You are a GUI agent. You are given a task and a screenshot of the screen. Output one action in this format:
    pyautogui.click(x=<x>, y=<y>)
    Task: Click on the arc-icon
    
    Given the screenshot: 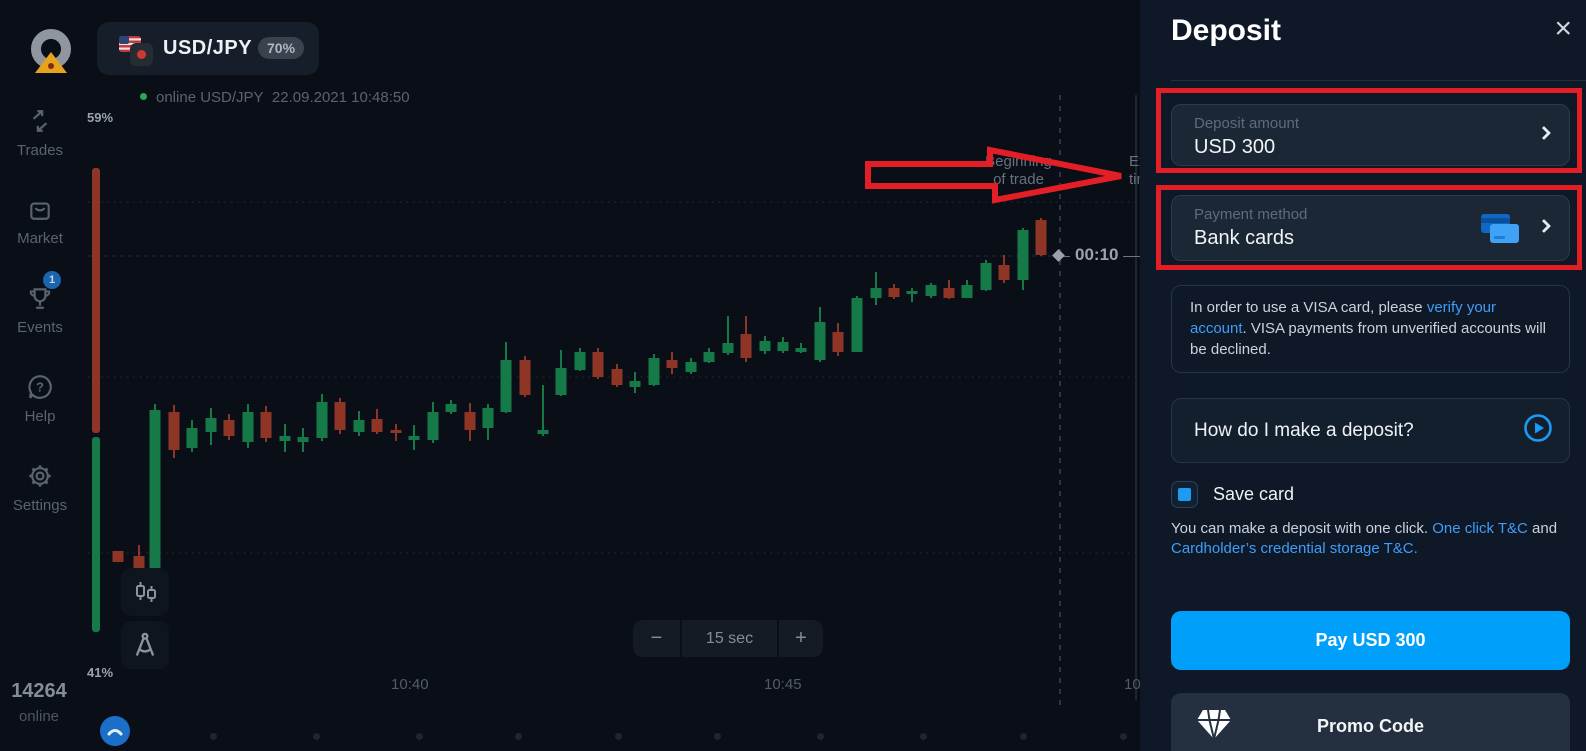 What is the action you would take?
    pyautogui.click(x=115, y=732)
    